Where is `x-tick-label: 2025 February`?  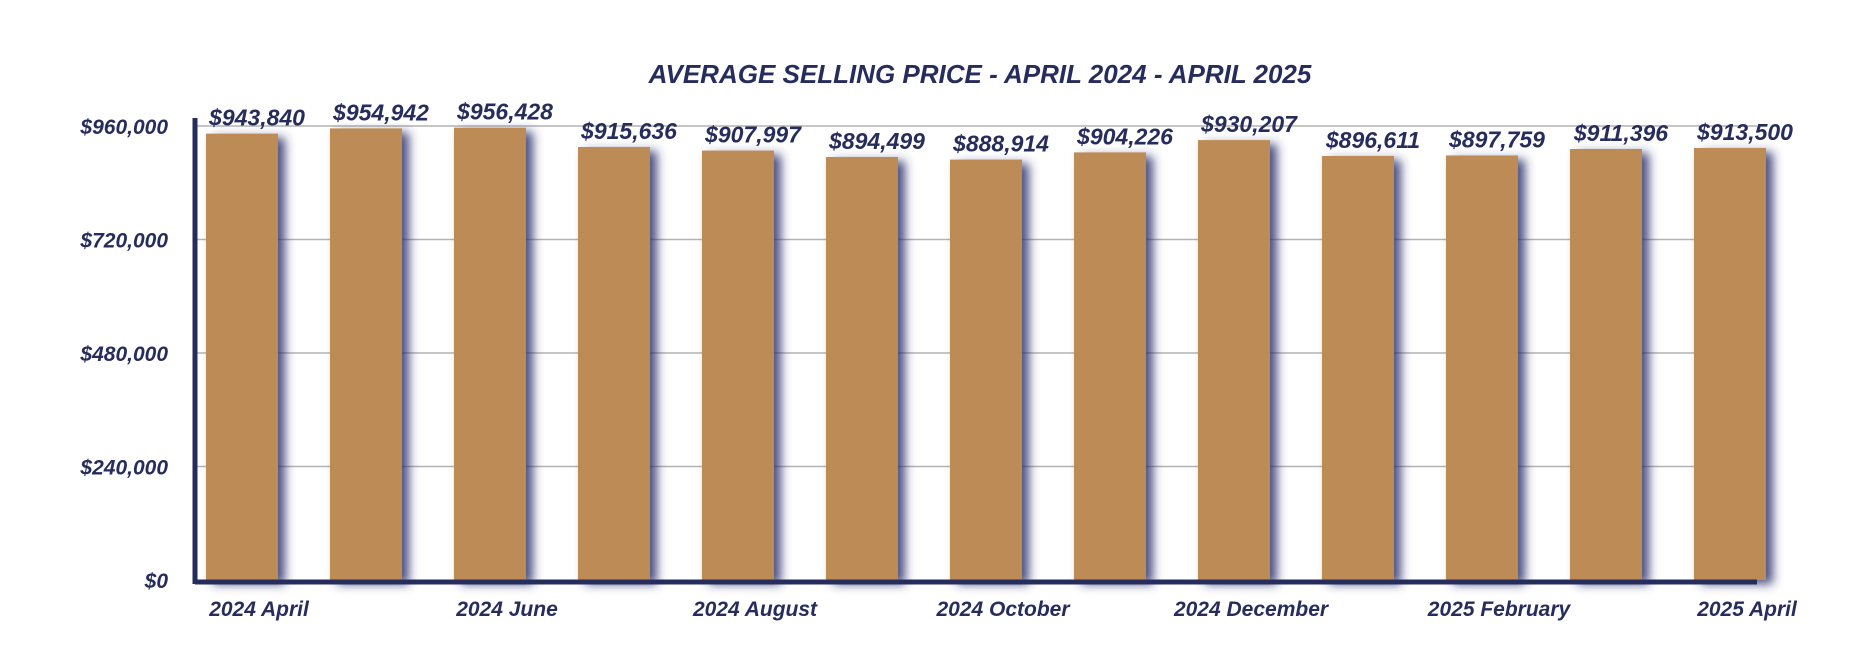
x-tick-label: 2025 February is located at coordinates (1499, 609).